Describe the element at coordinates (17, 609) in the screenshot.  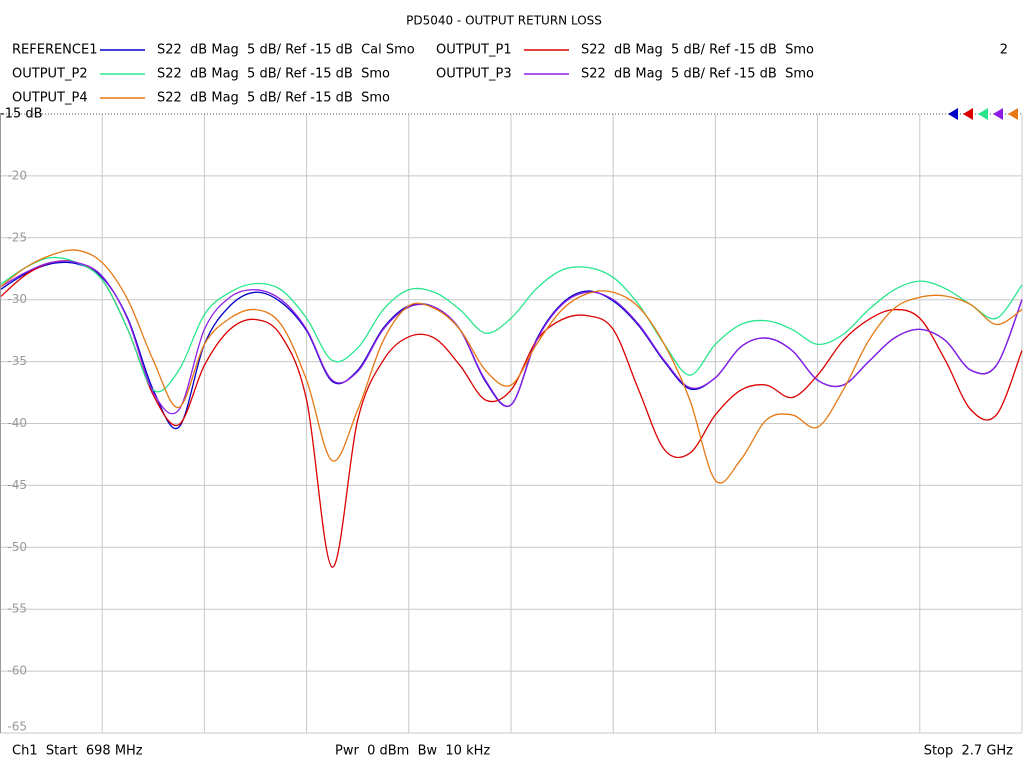
I see `y-tick-label: -55` at that location.